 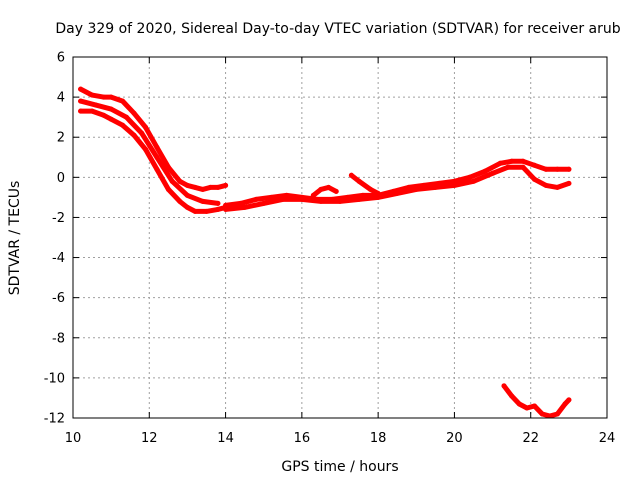 I want to click on x-axis-label: GPS time / hours, so click(x=339, y=467).